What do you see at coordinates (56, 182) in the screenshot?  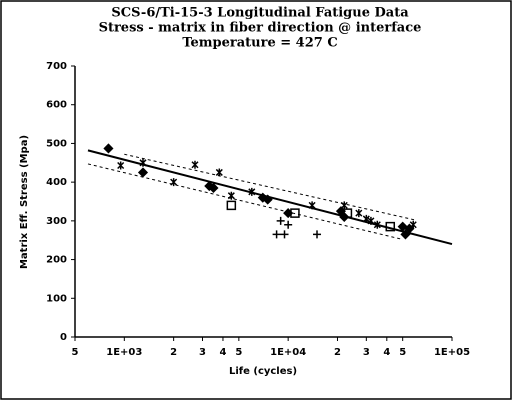 I see `y-tick-label: 400` at bounding box center [56, 182].